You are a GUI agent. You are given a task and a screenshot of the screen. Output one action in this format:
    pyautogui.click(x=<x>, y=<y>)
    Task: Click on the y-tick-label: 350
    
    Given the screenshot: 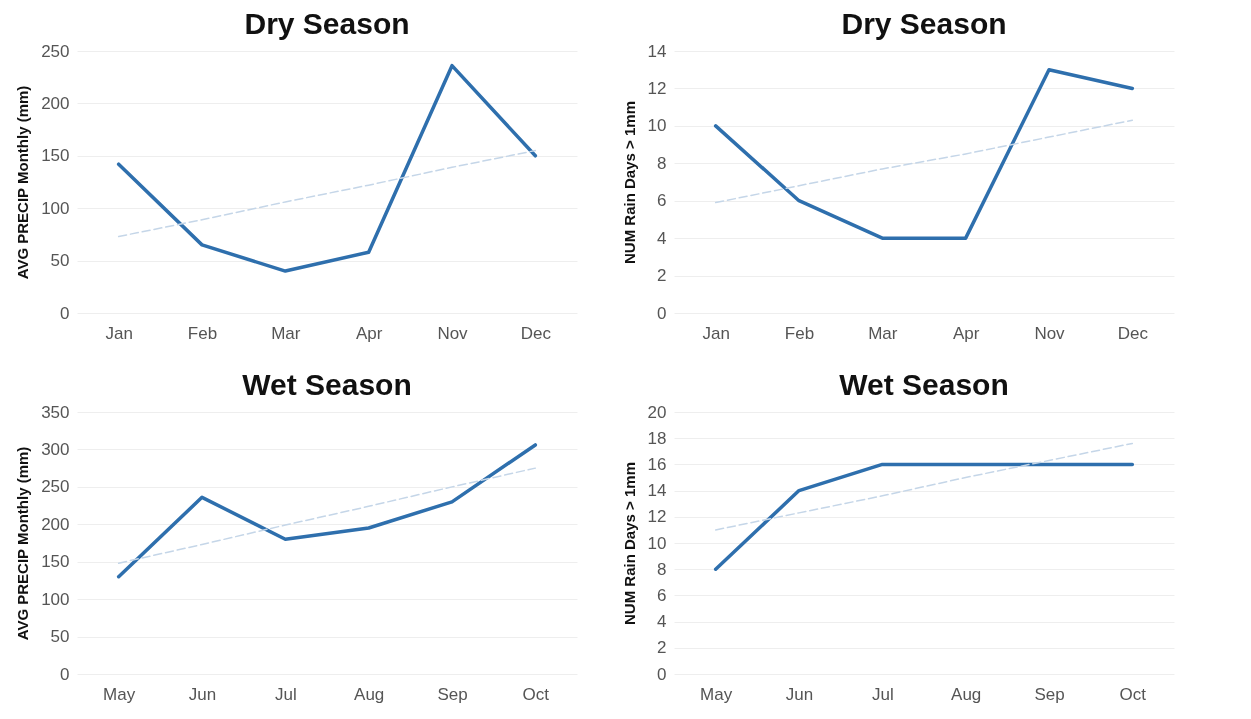 What is the action you would take?
    pyautogui.click(x=55, y=412)
    